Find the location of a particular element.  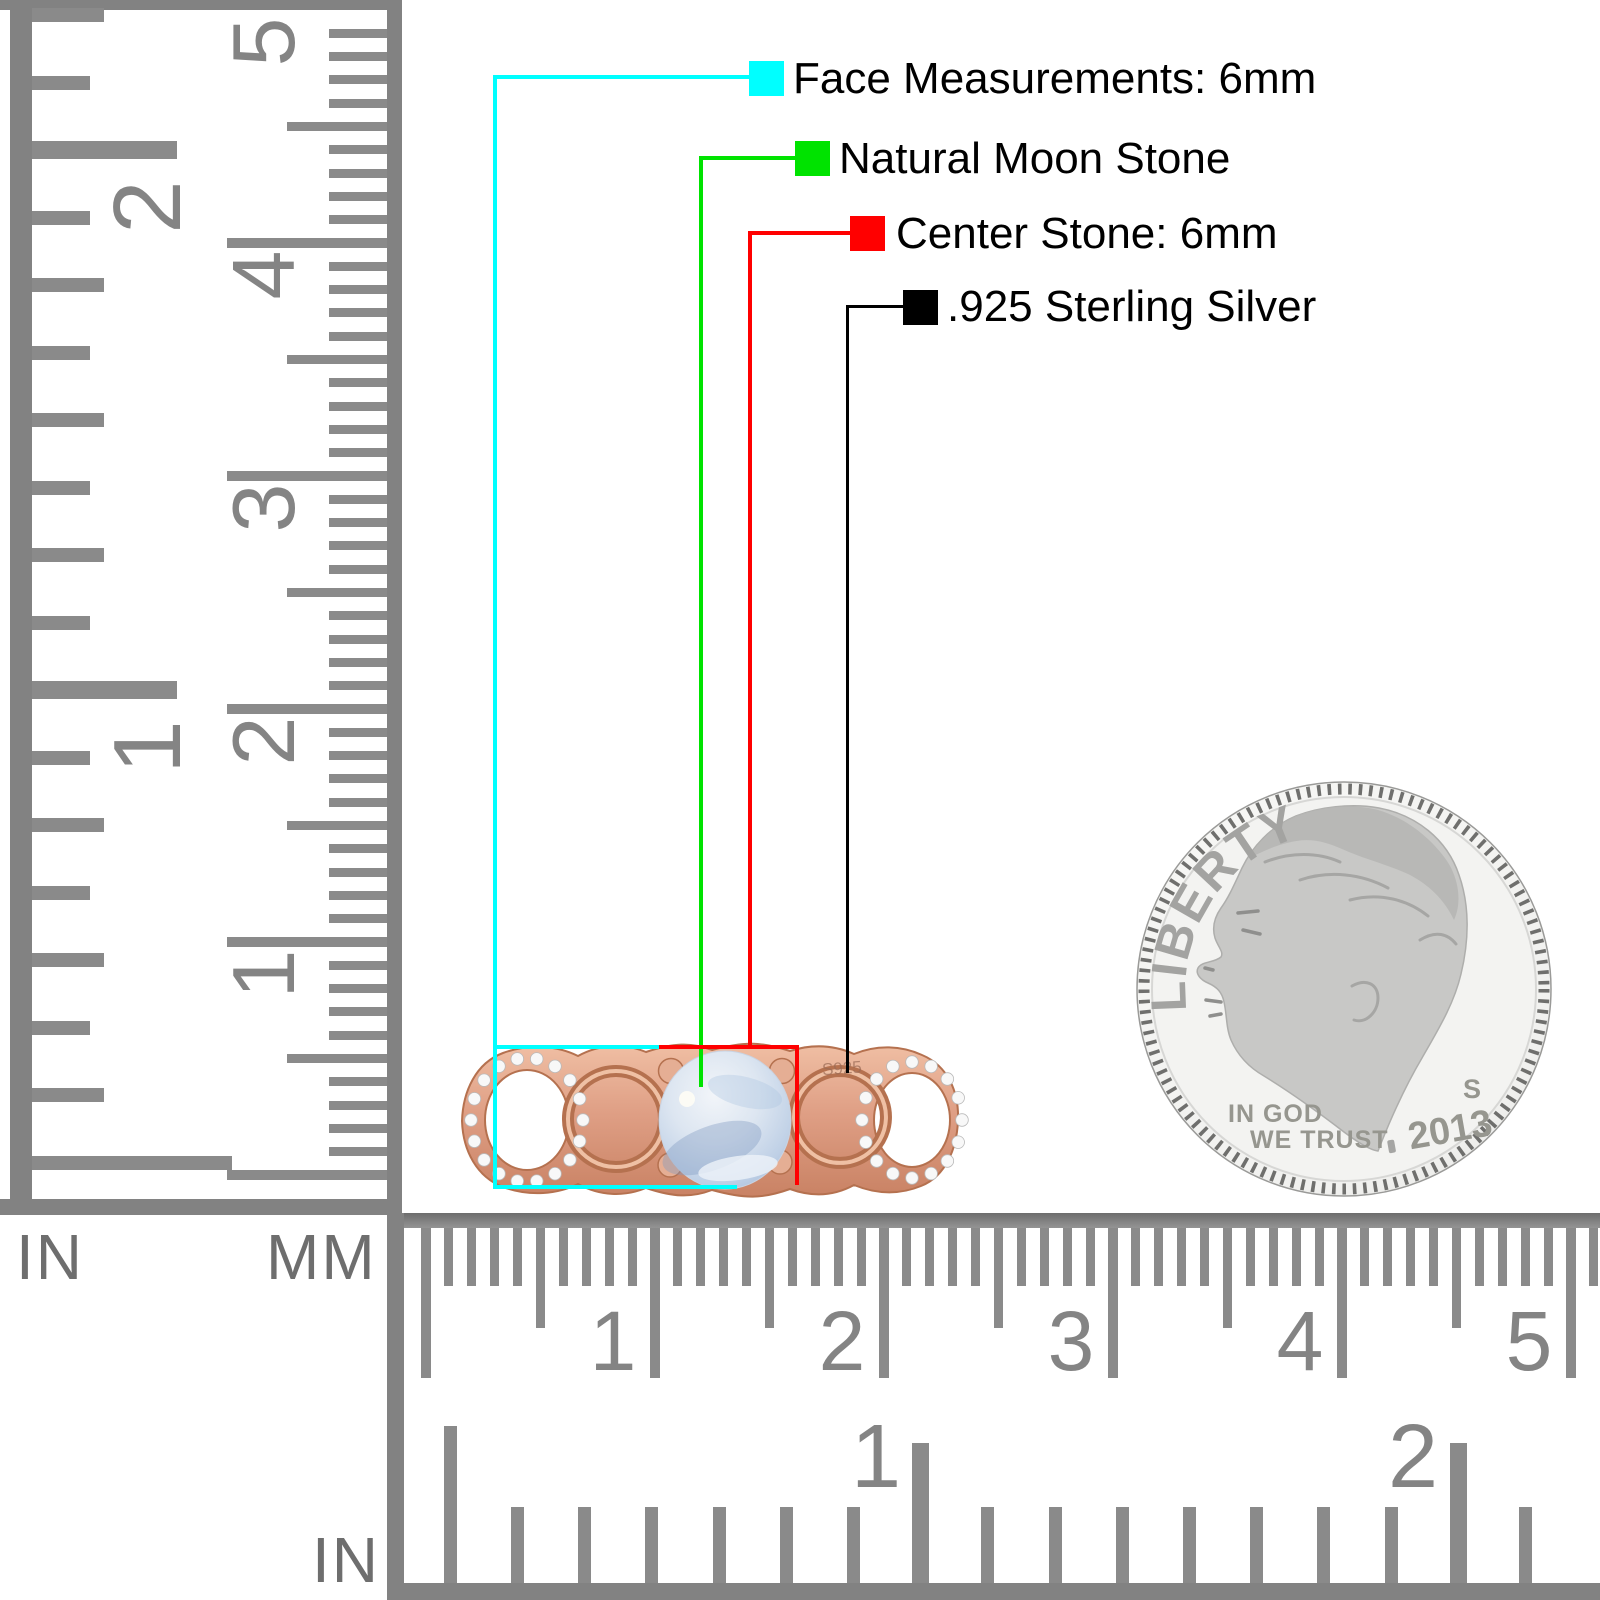

coin-motto-line2: WE TRUST is located at coordinates (1319, 1140).